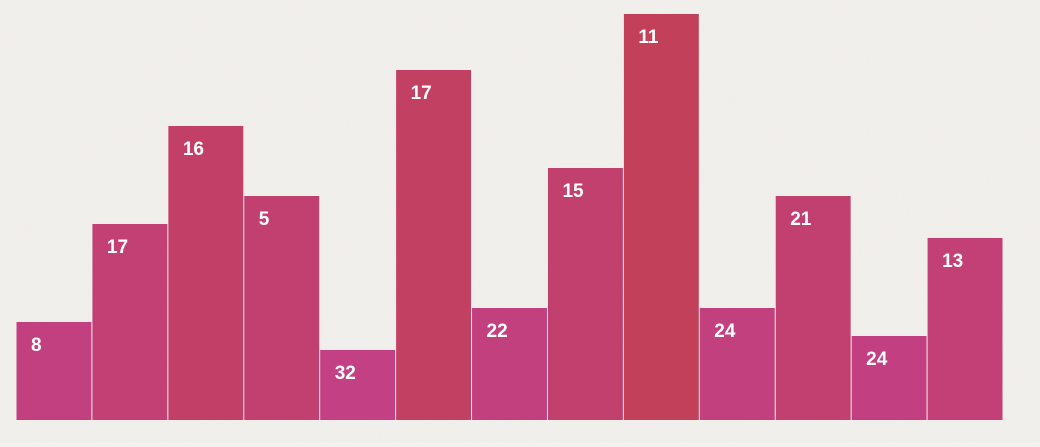 The width and height of the screenshot is (1040, 447). I want to click on data-label-1: 8, so click(36, 345).